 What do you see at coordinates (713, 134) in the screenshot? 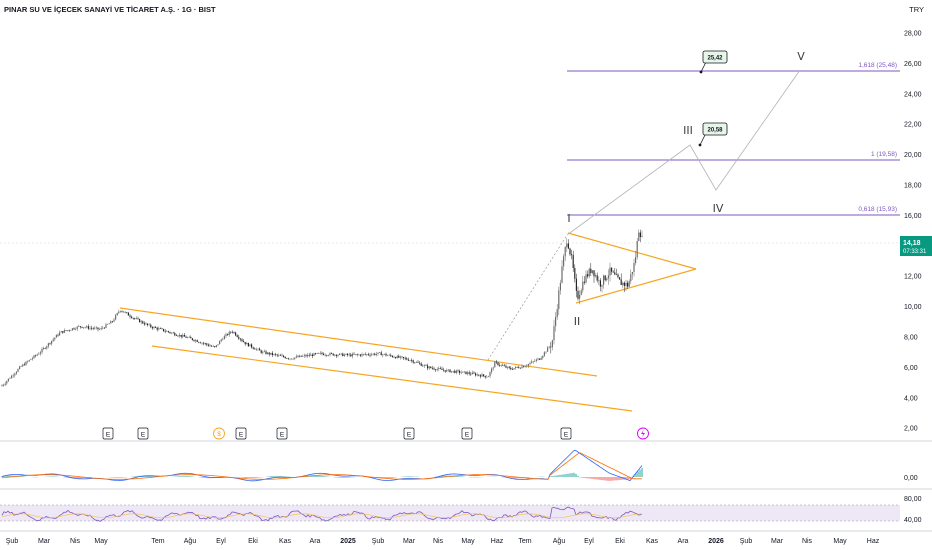
I see `target-tag-20: 20,58` at bounding box center [713, 134].